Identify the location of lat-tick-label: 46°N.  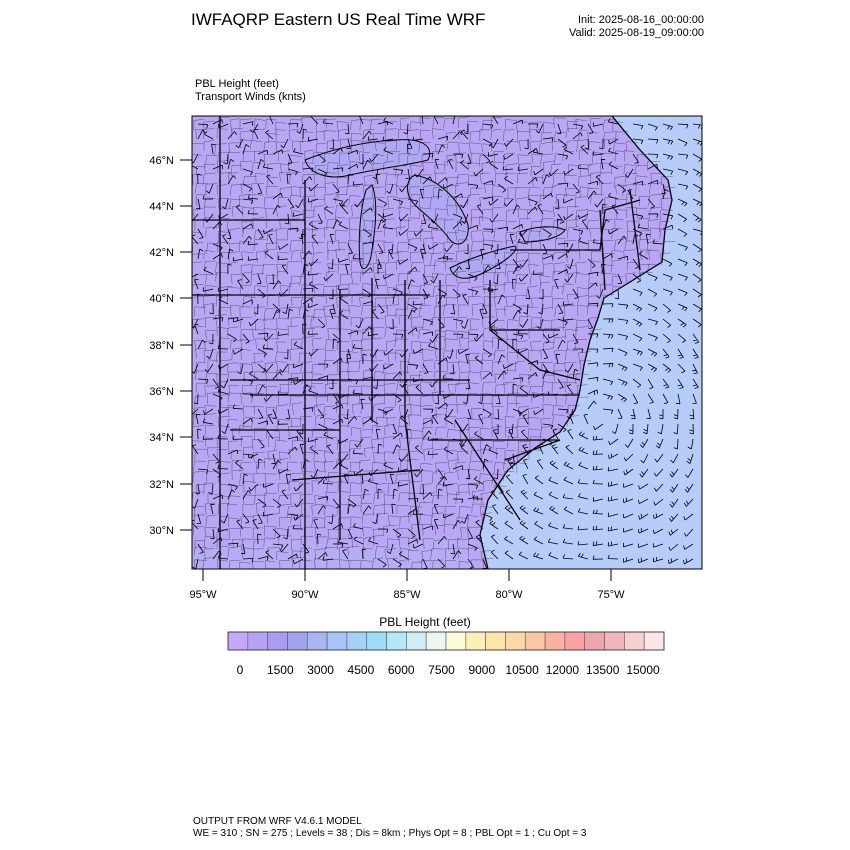
(161, 161).